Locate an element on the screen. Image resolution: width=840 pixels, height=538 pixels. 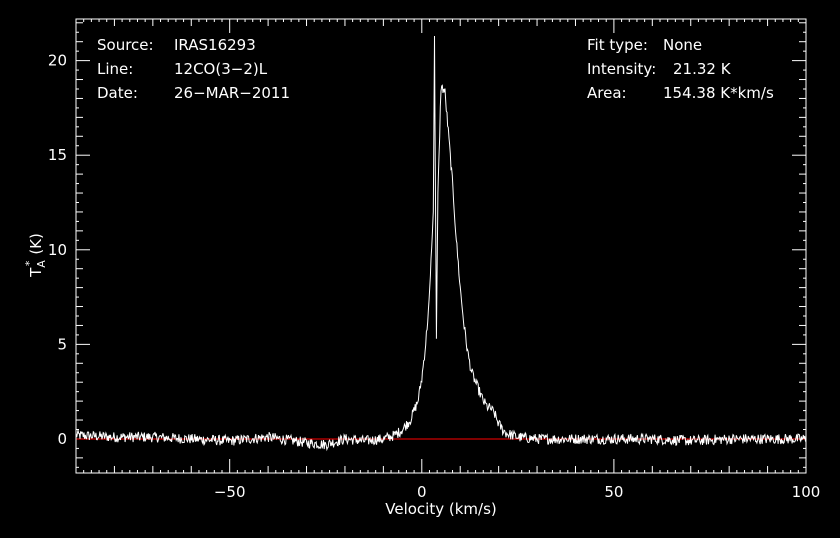
y-axis-label-main: T is located at coordinates (36, 272).